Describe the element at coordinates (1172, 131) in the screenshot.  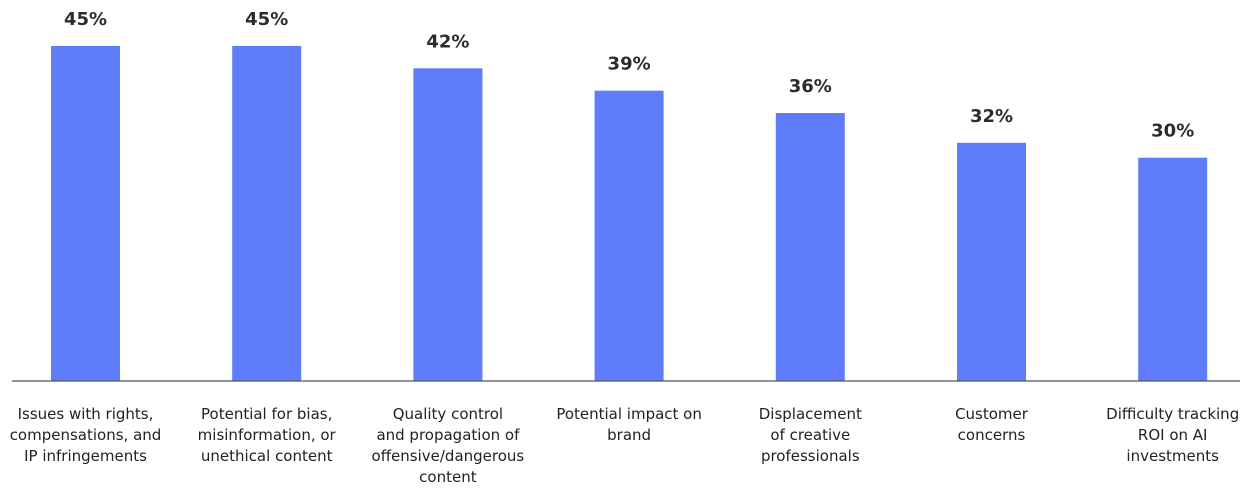
I see `bar-value-label: 30%` at that location.